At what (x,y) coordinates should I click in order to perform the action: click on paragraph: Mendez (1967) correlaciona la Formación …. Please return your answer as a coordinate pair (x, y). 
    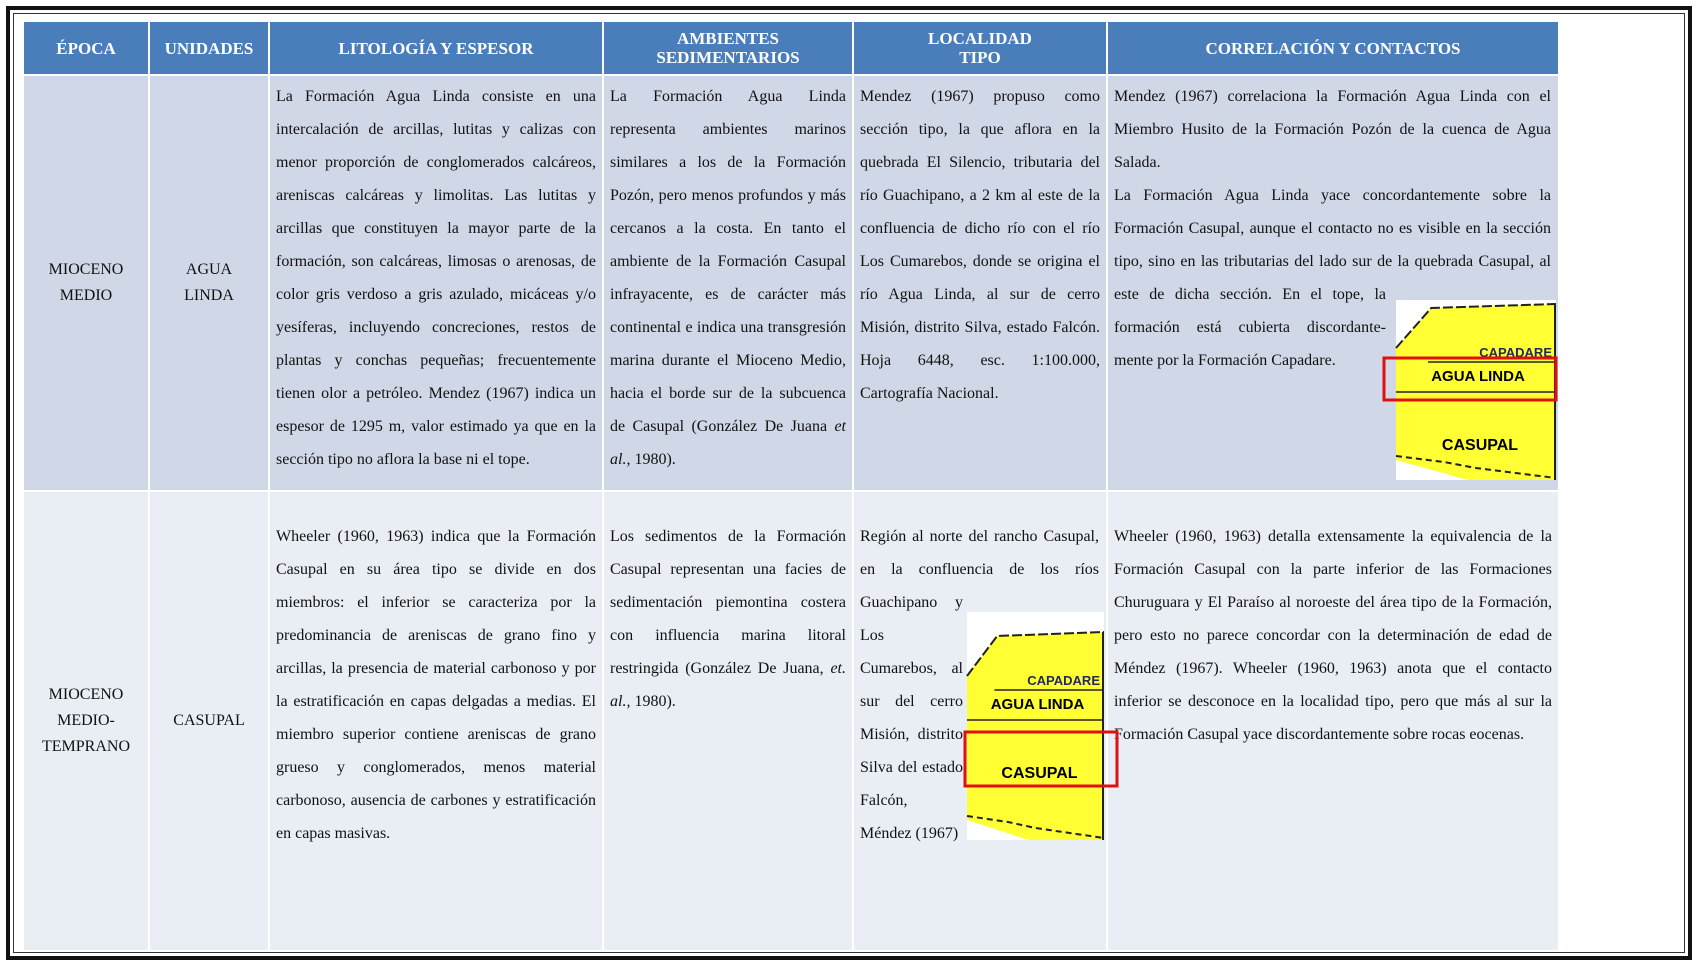
    Looking at the image, I should click on (1333, 129).